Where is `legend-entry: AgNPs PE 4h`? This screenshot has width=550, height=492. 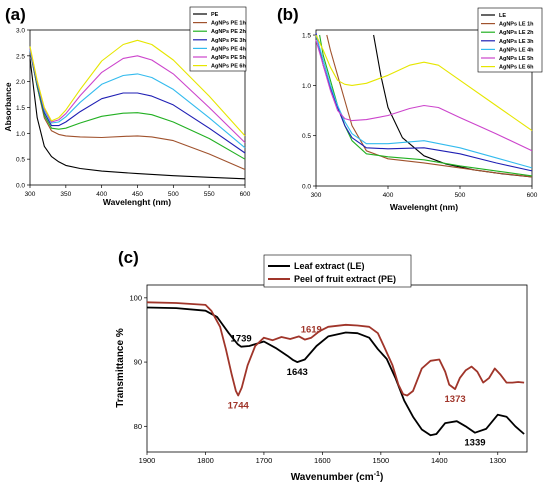 legend-entry: AgNPs PE 4h is located at coordinates (228, 49).